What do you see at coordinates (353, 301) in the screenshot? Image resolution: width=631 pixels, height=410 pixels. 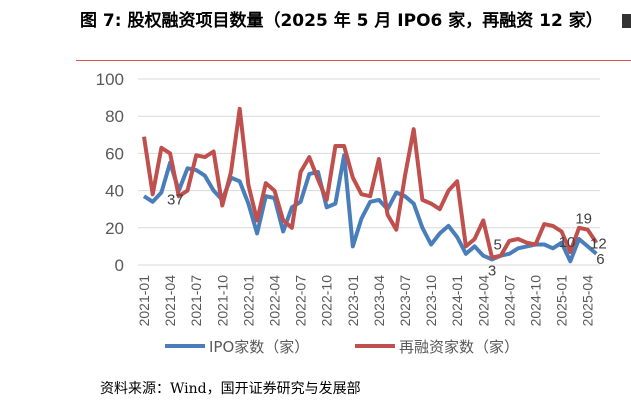 I see `x-tick-label: 2023-01` at bounding box center [353, 301].